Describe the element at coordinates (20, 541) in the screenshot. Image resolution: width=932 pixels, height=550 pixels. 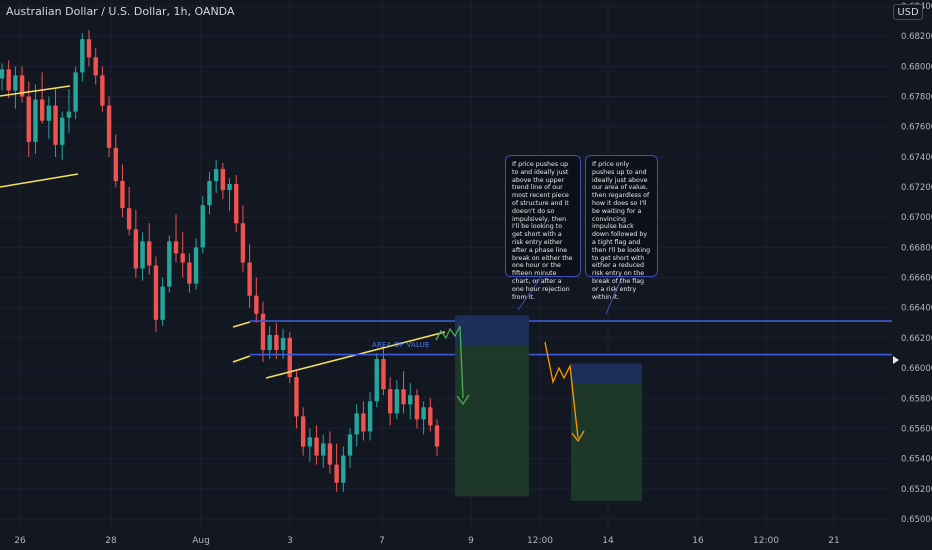
I see `x-tick-label: 26` at that location.